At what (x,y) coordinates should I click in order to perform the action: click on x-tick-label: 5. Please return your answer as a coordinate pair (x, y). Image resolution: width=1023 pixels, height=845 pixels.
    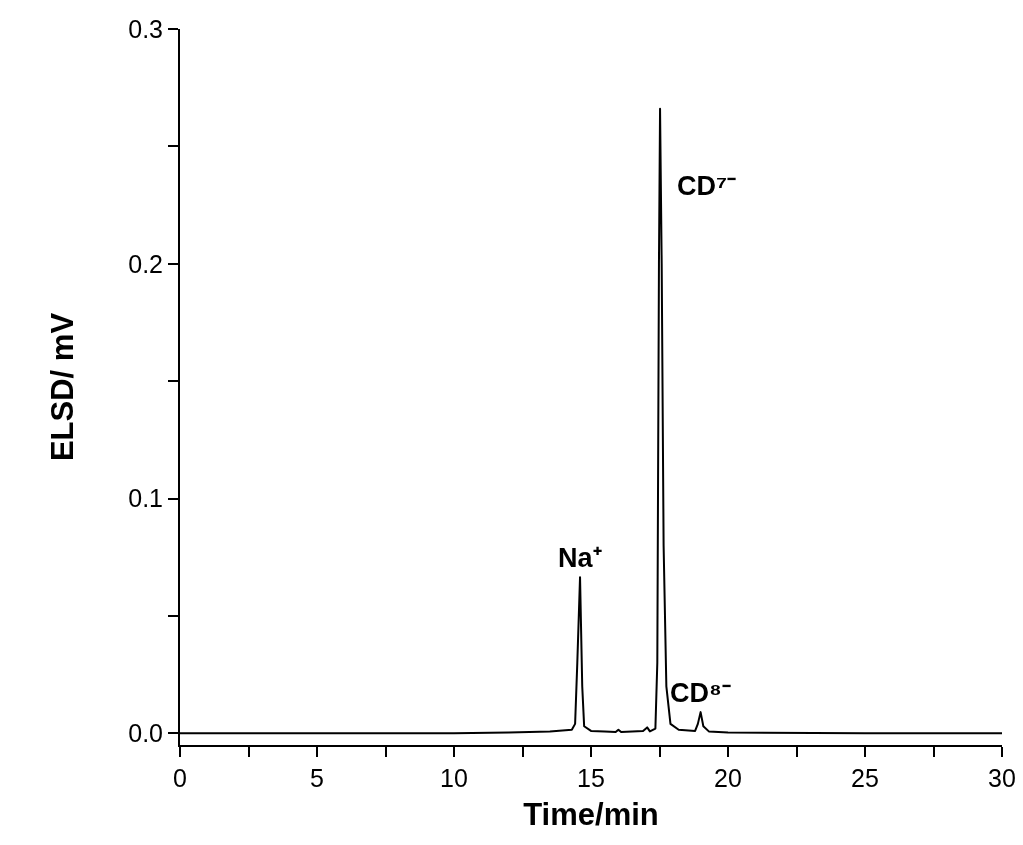
    Looking at the image, I should click on (317, 778).